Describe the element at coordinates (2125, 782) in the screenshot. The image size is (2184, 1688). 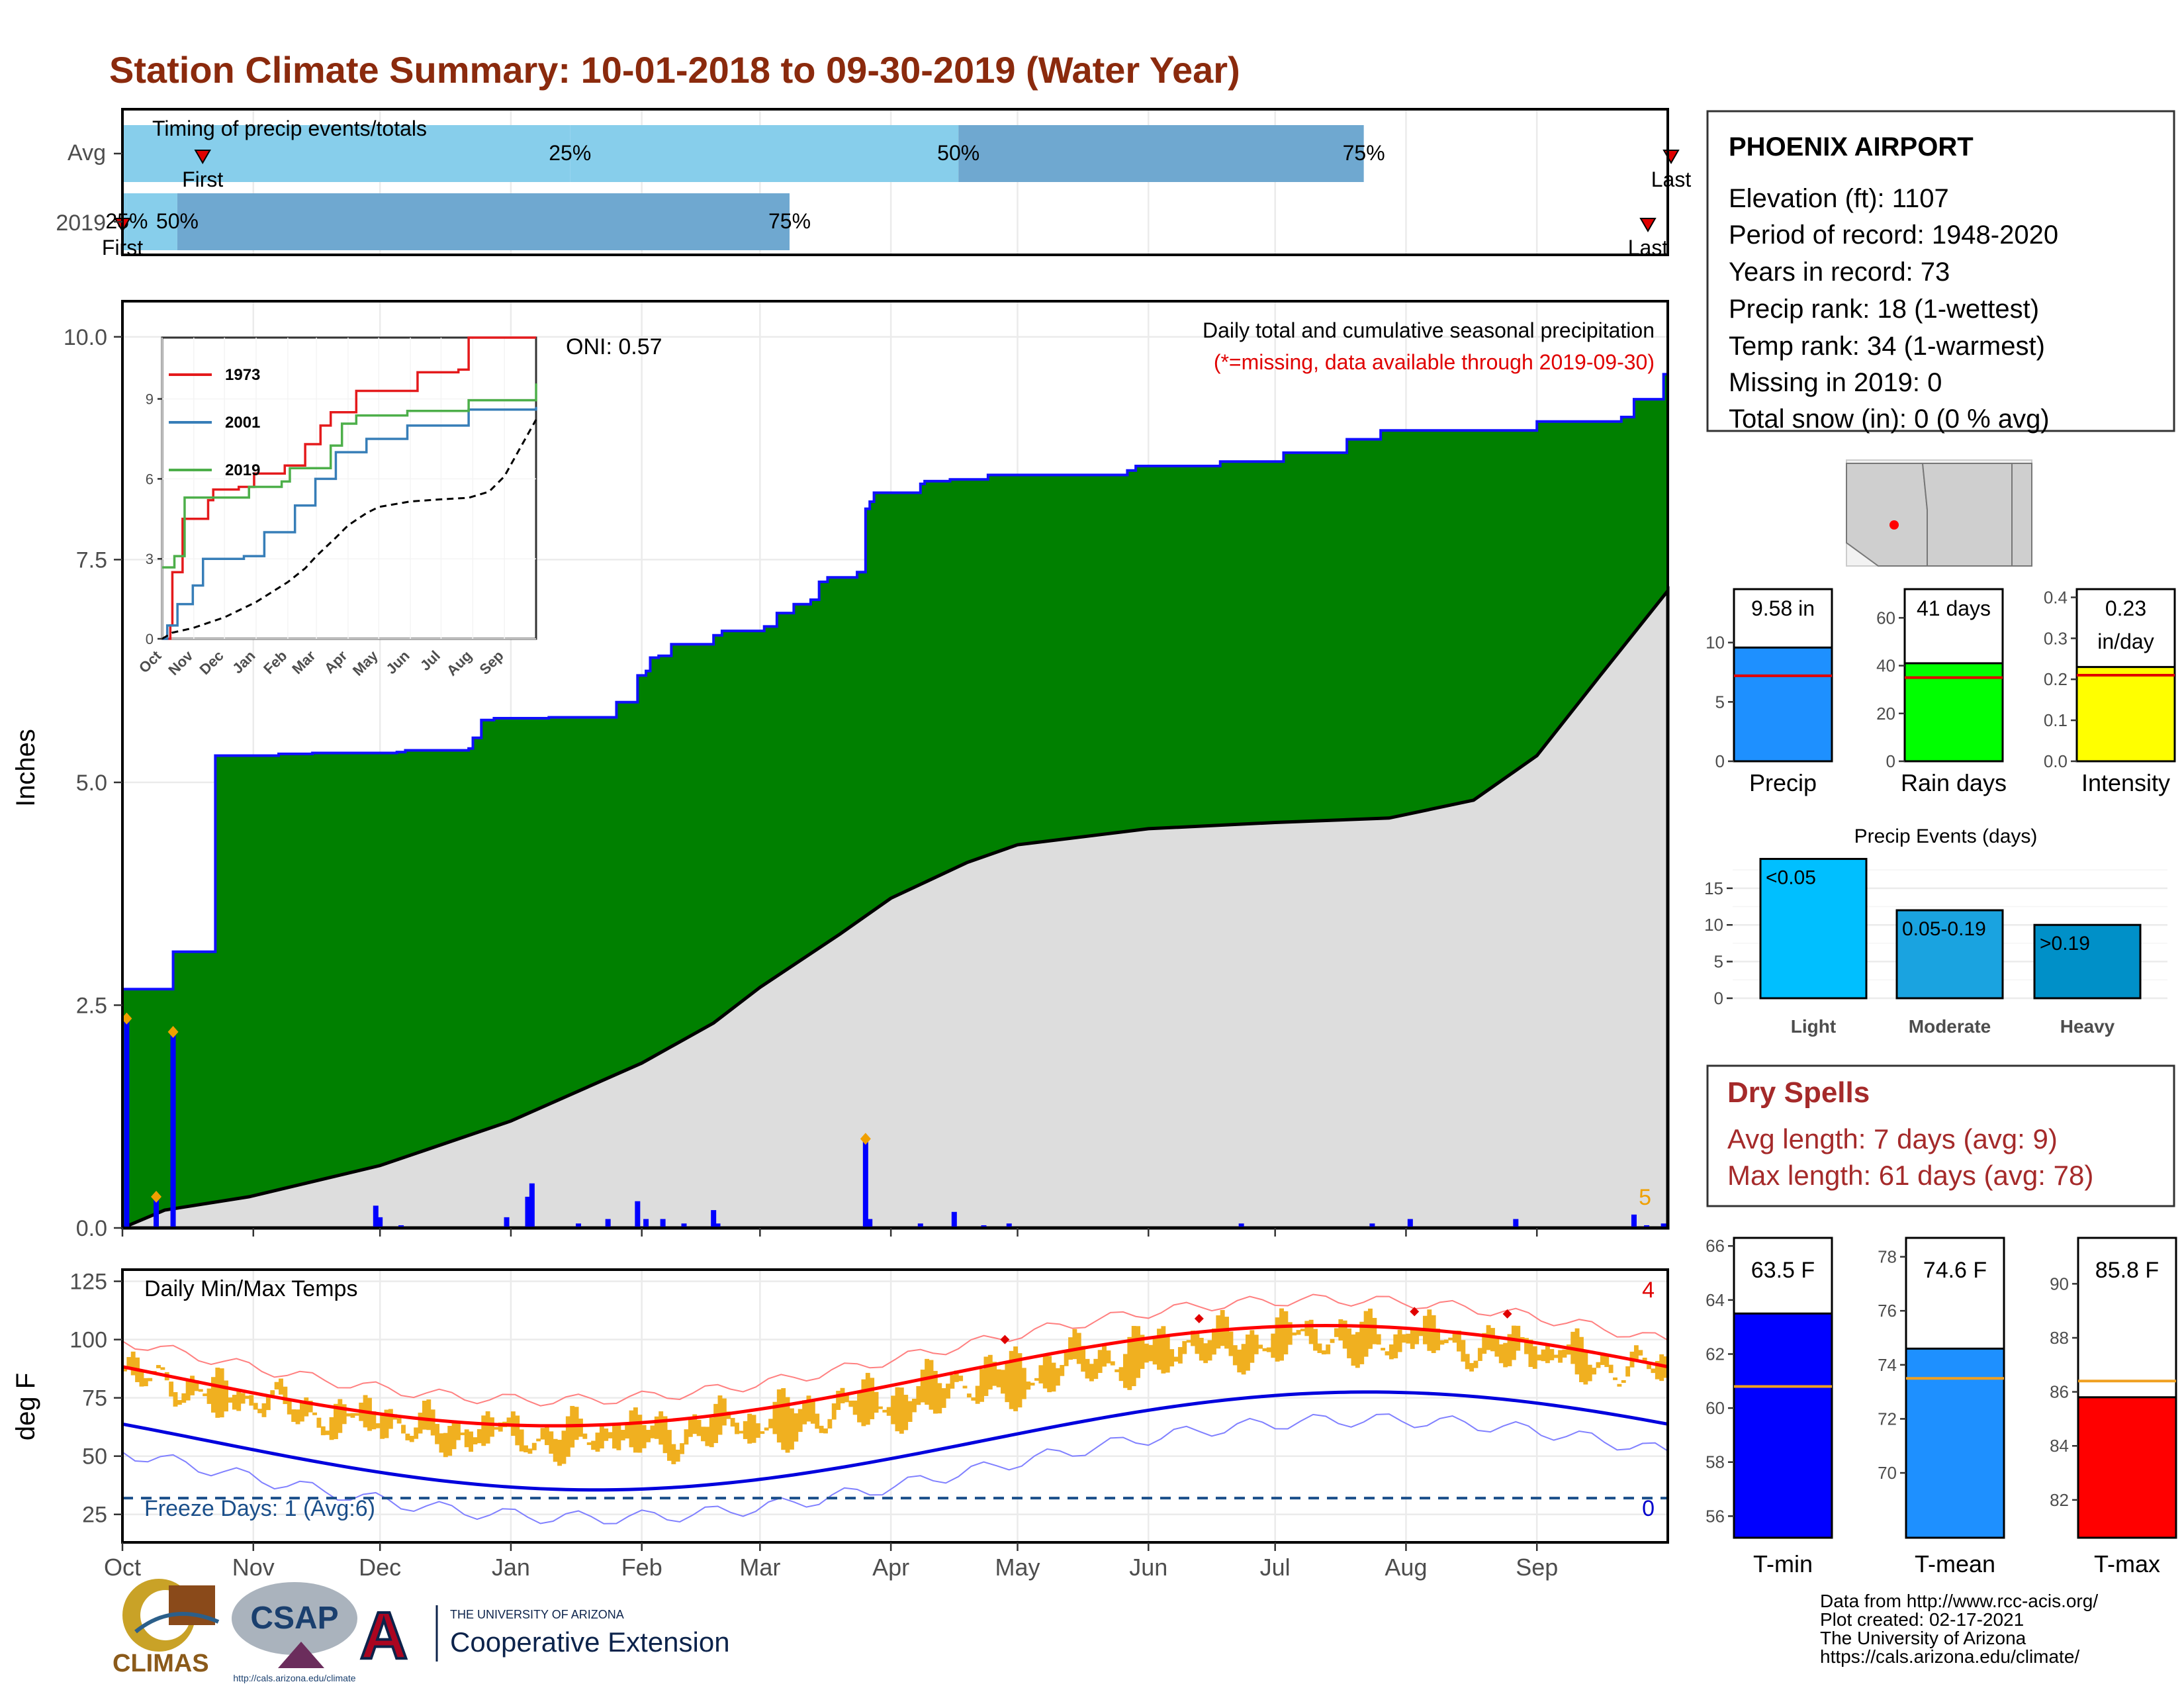
I see `summary-bar-x-label: Intensity` at that location.